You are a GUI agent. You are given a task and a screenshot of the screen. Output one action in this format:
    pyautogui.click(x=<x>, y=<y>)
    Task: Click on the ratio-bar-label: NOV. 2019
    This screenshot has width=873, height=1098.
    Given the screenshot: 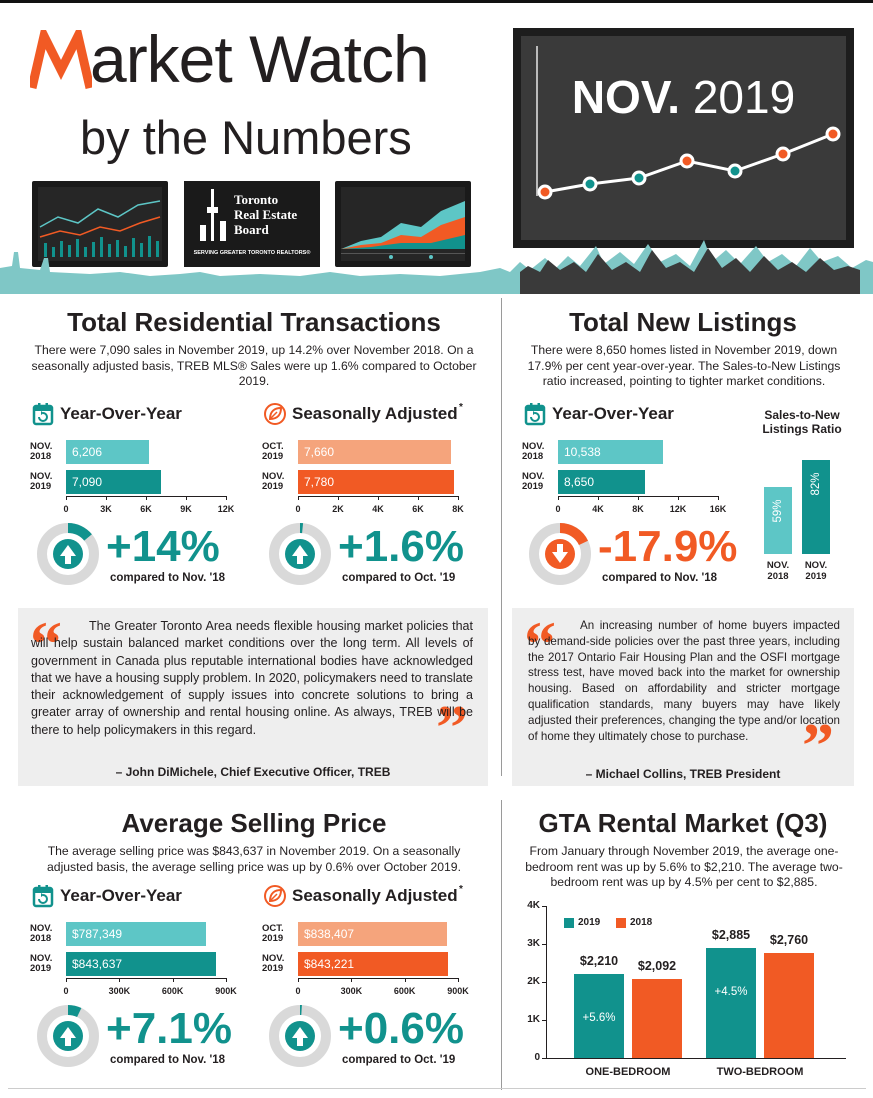 What is the action you would take?
    pyautogui.click(x=816, y=571)
    